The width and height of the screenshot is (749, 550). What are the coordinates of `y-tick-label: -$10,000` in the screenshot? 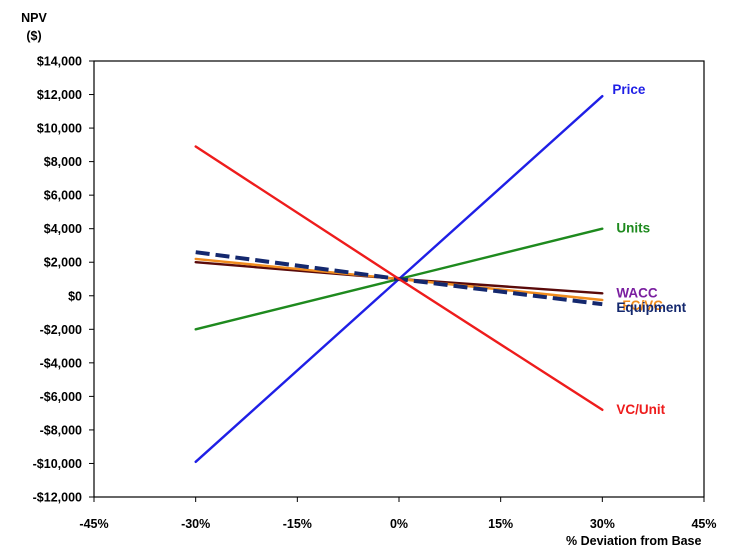 It's located at (57, 464).